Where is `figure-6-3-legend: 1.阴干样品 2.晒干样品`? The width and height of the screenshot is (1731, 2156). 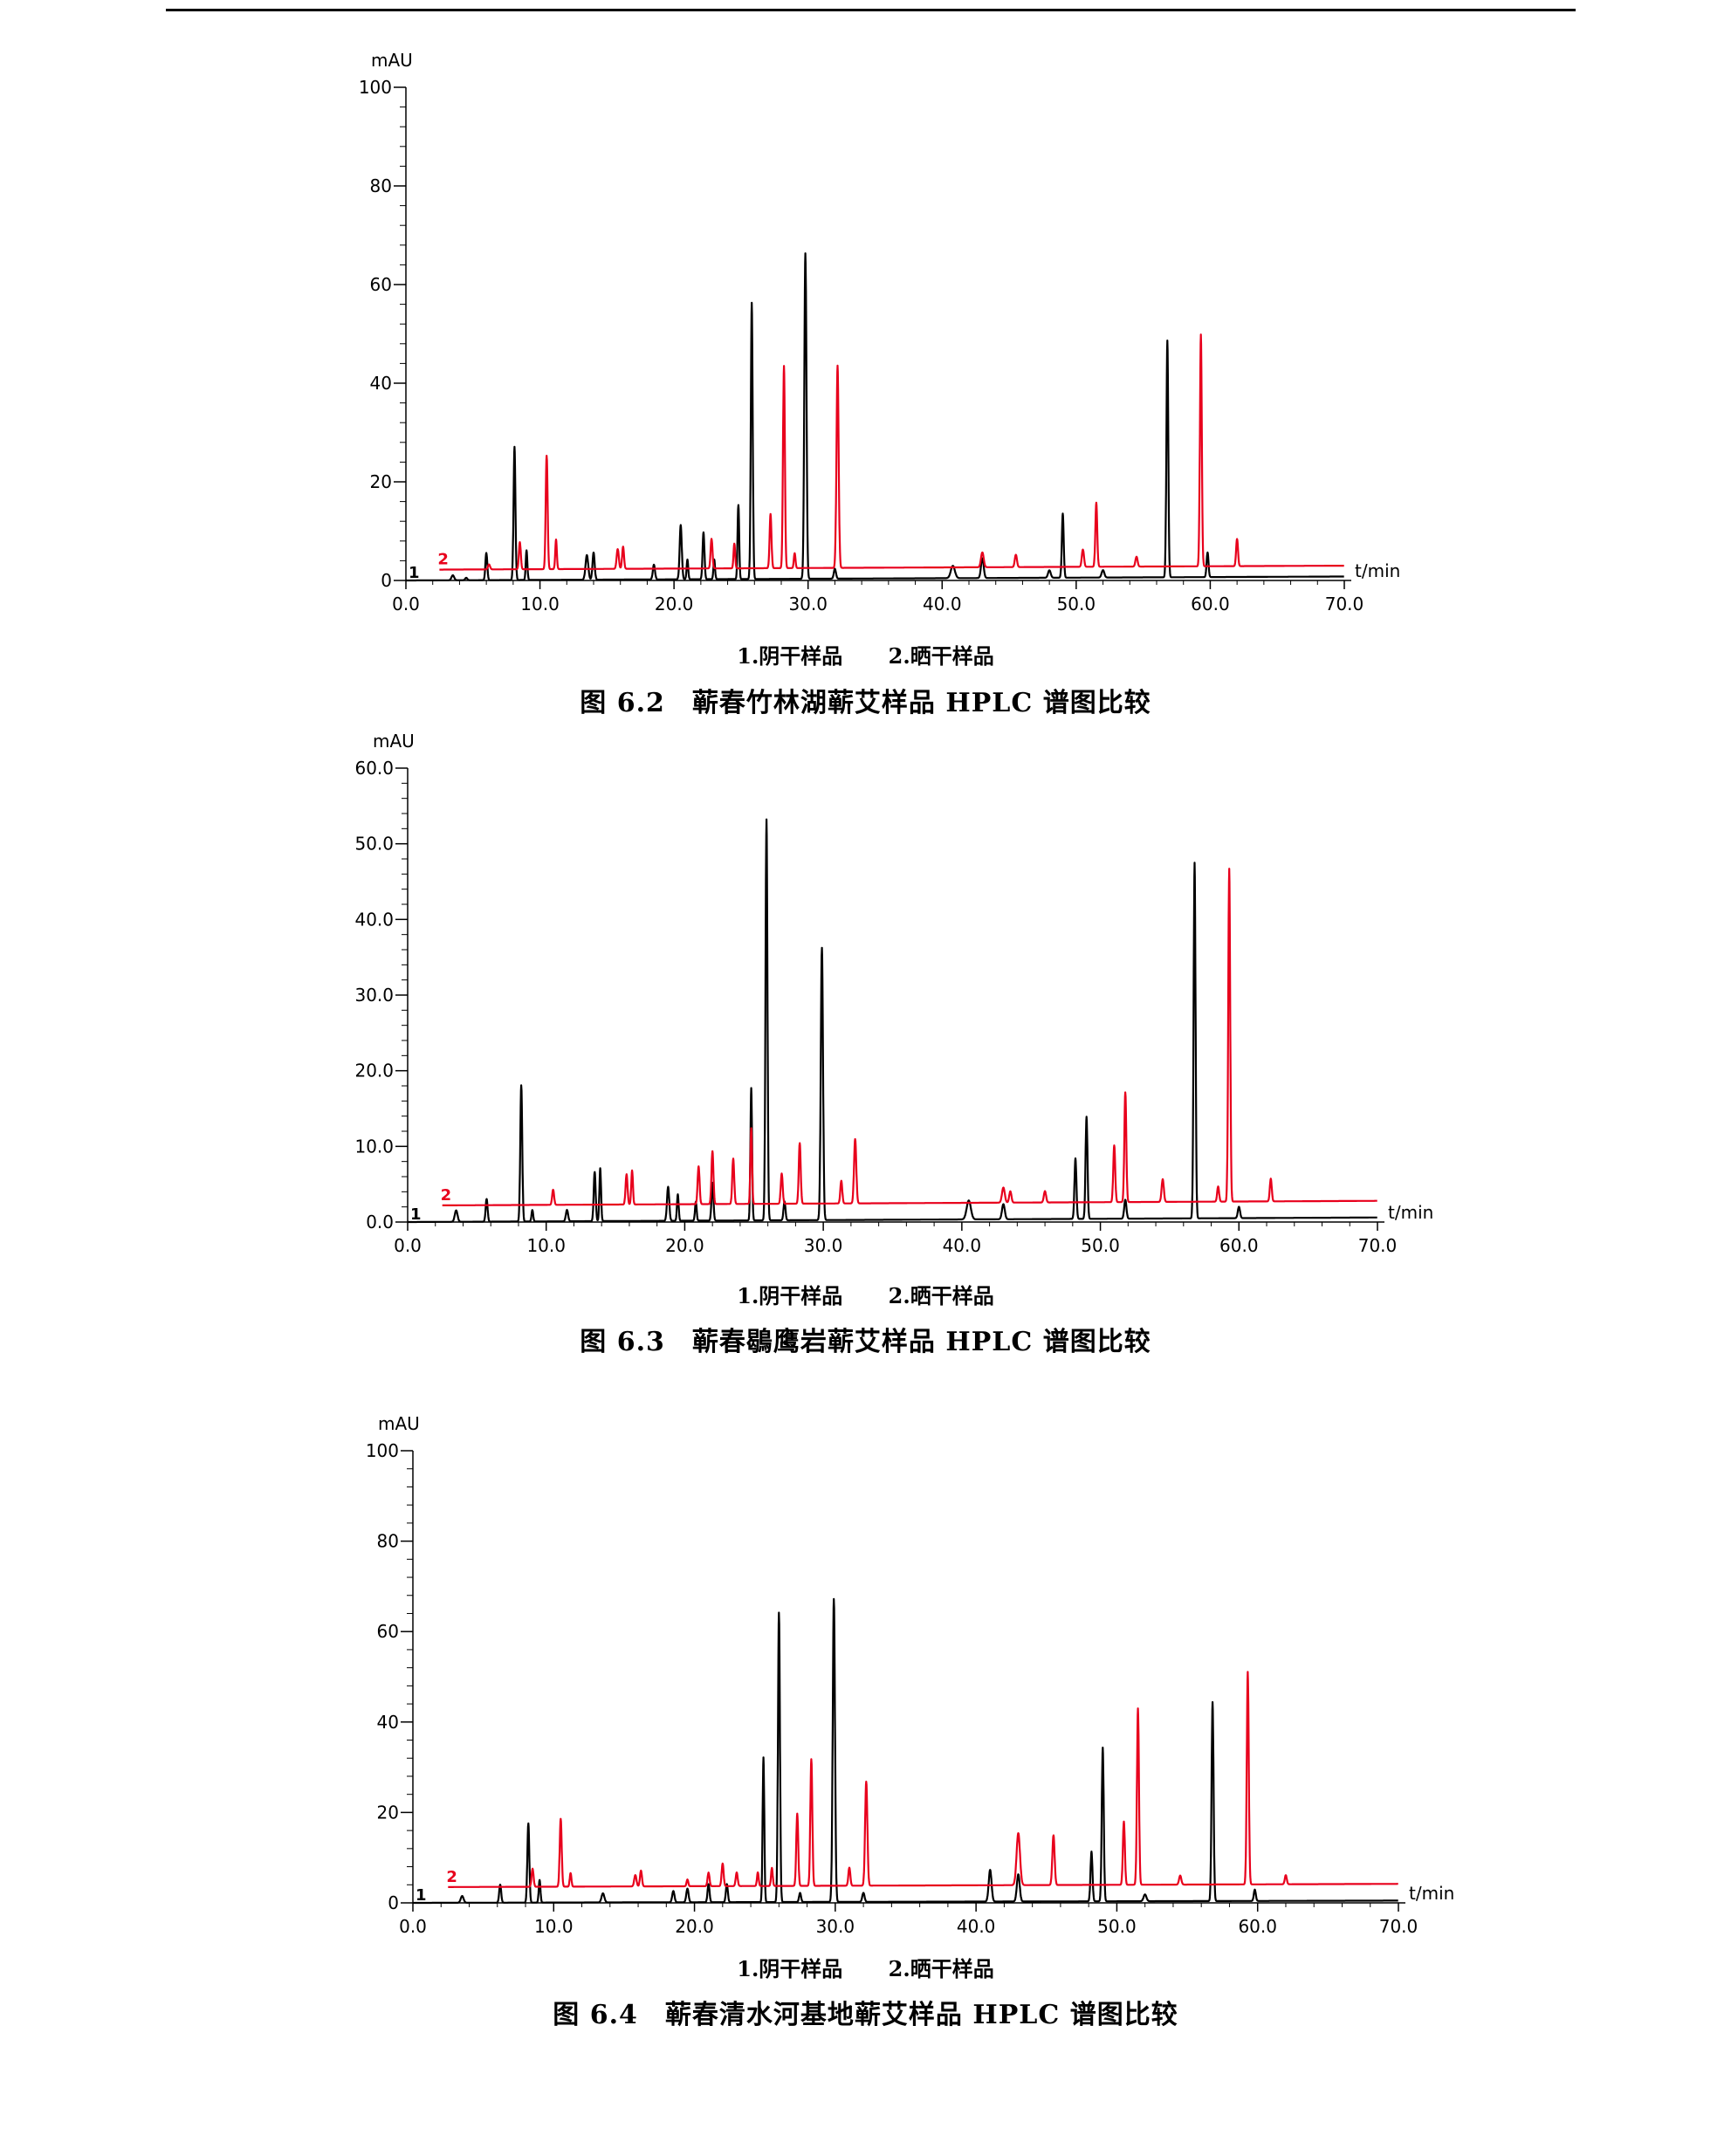
figure-6-3-legend: 1.阴干样品 2.晒干样品 is located at coordinates (866, 1294).